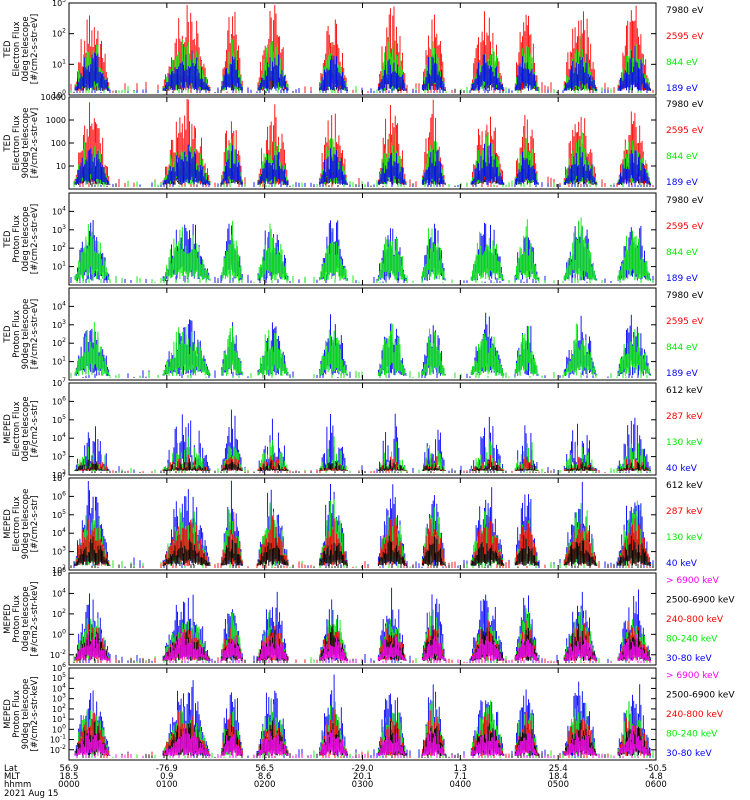 This screenshot has height=800, width=750. Describe the element at coordinates (265, 785) in the screenshot. I see `x-tick-hhmm: 0200` at that location.